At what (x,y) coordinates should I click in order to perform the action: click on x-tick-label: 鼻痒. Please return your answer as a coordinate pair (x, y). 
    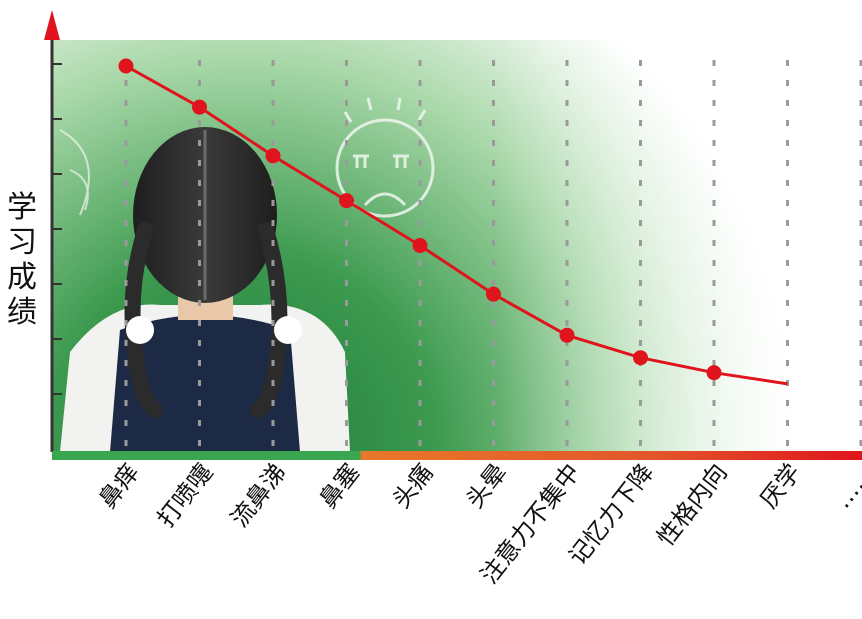
    Looking at the image, I should click on (119, 485).